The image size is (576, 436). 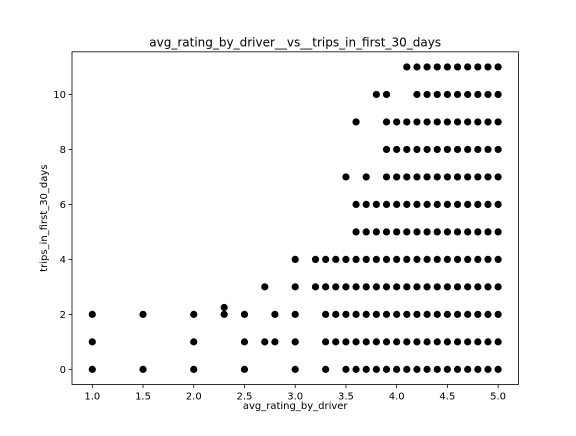 I want to click on x-tick-label: 3.0, so click(x=295, y=396).